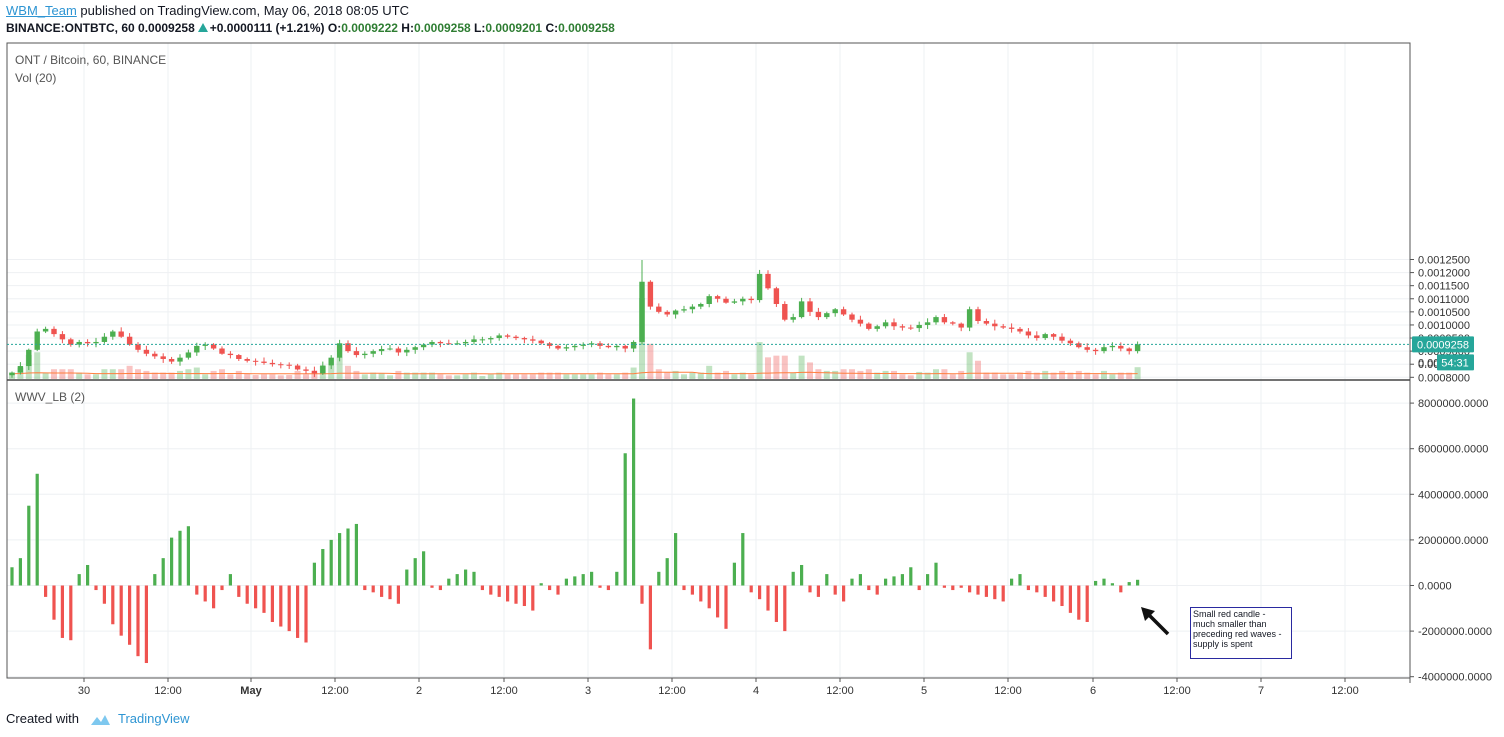  I want to click on price-axis-label: 0.0008000, so click(1444, 378).